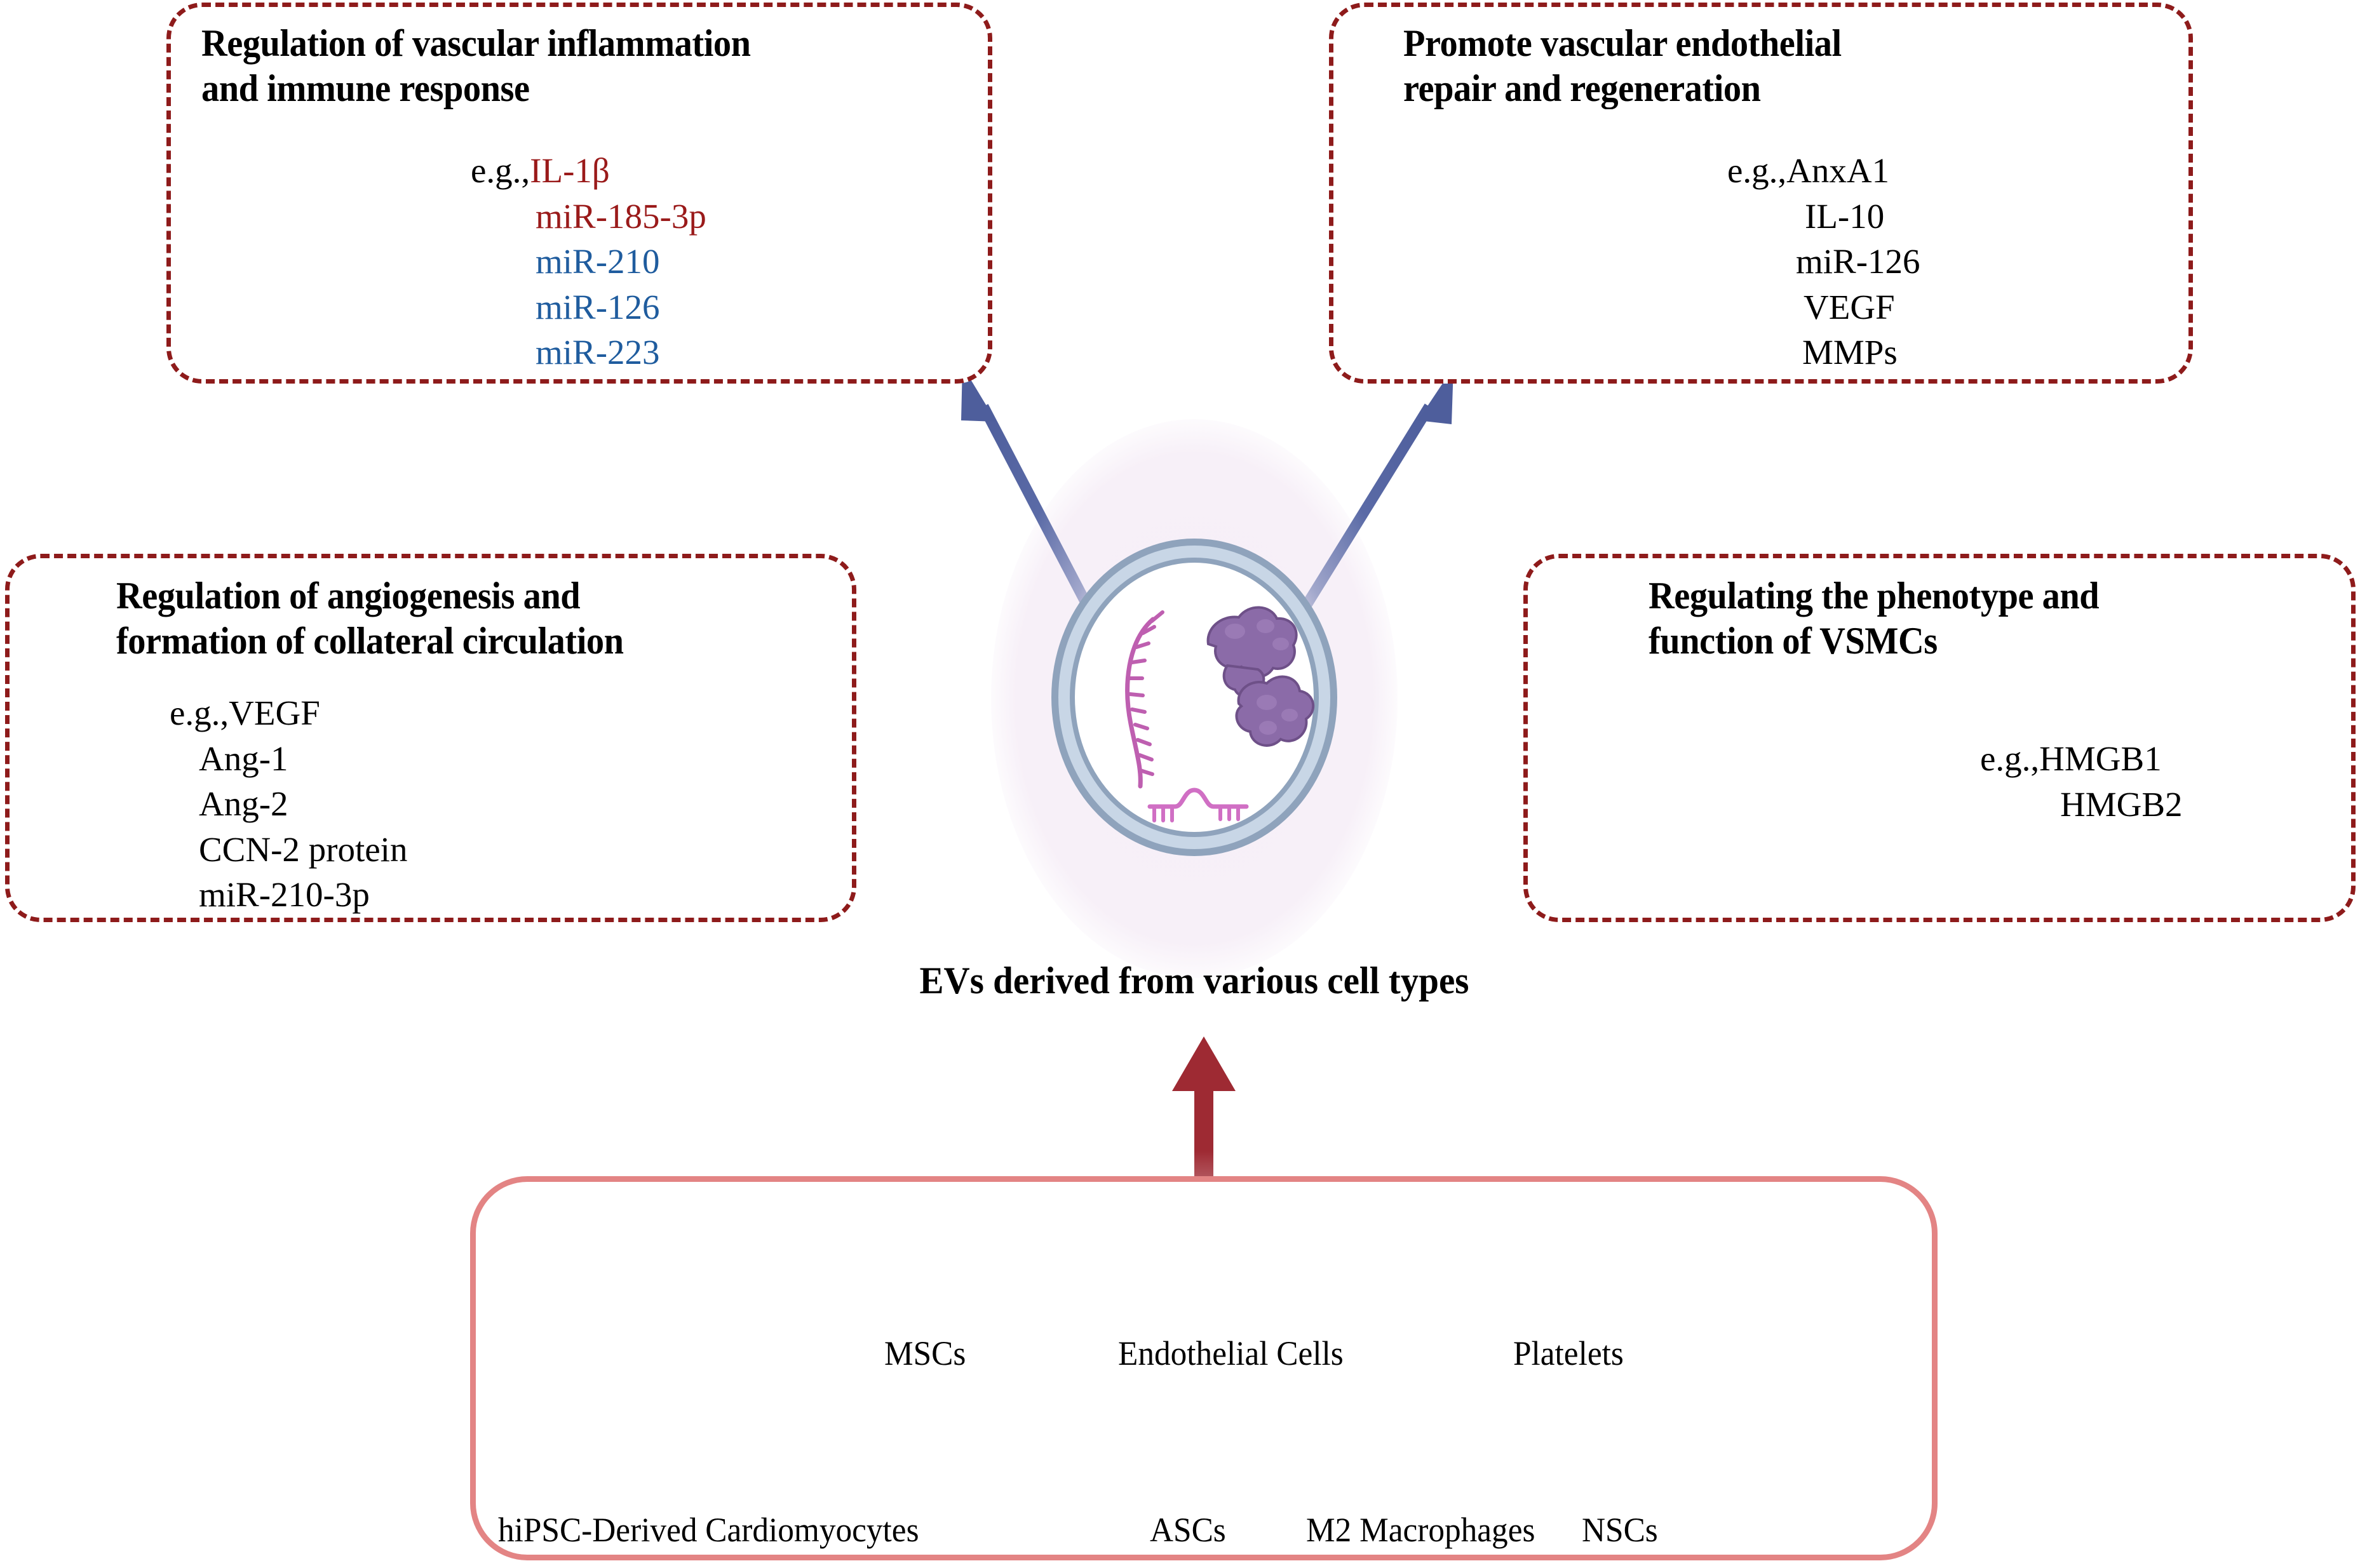 The image size is (2360, 1568). I want to click on cell-label-ascs: ASCs, so click(1188, 1530).